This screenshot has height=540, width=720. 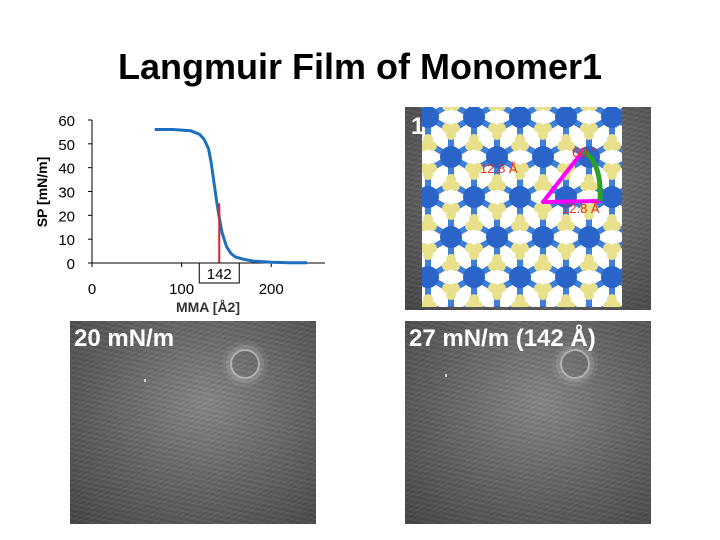 I want to click on speck-mark, so click(x=145, y=380).